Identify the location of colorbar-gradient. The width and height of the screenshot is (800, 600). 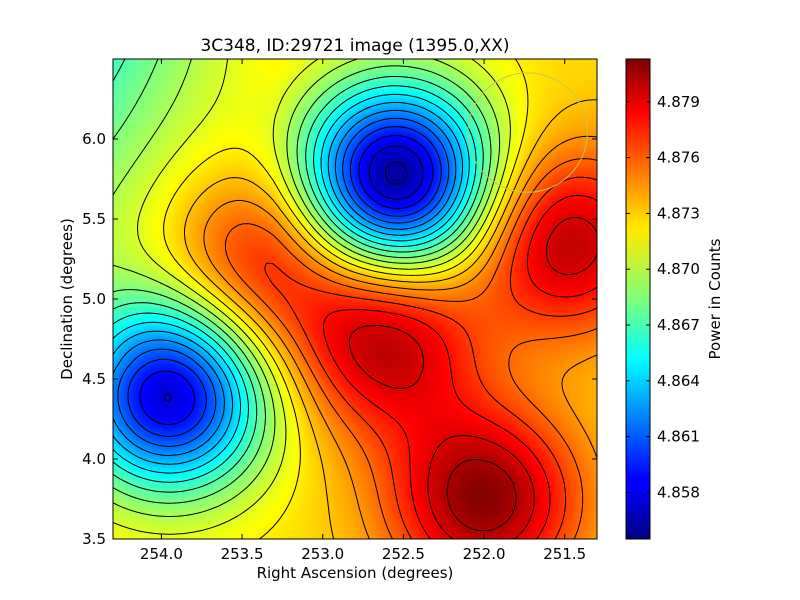
(638, 299).